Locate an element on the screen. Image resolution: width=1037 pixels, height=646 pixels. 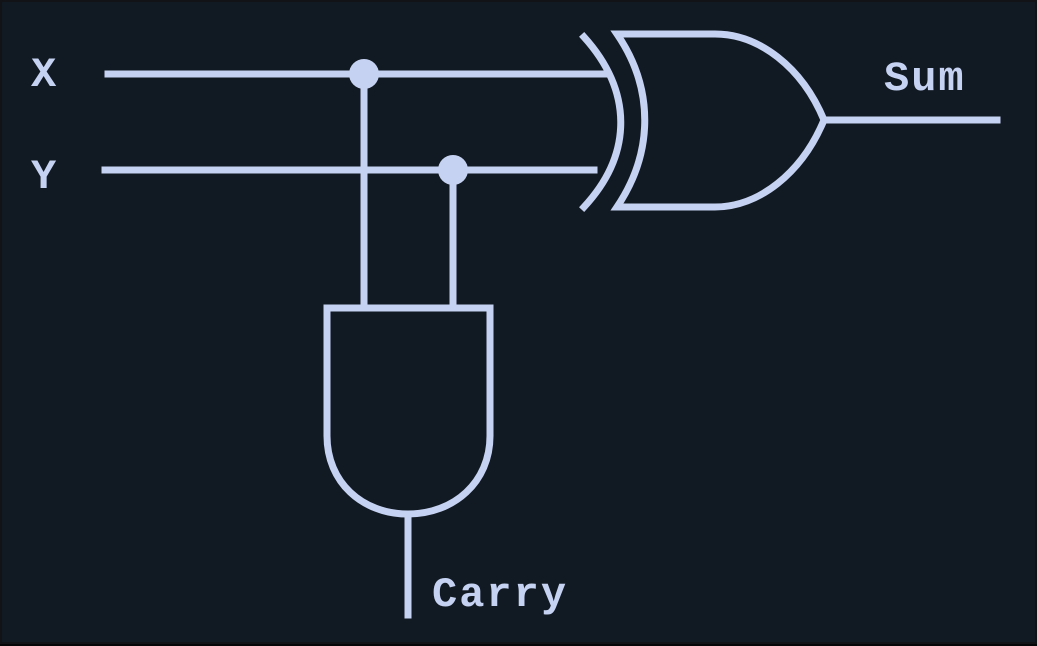
carry-output-label: Carry is located at coordinates (500, 595).